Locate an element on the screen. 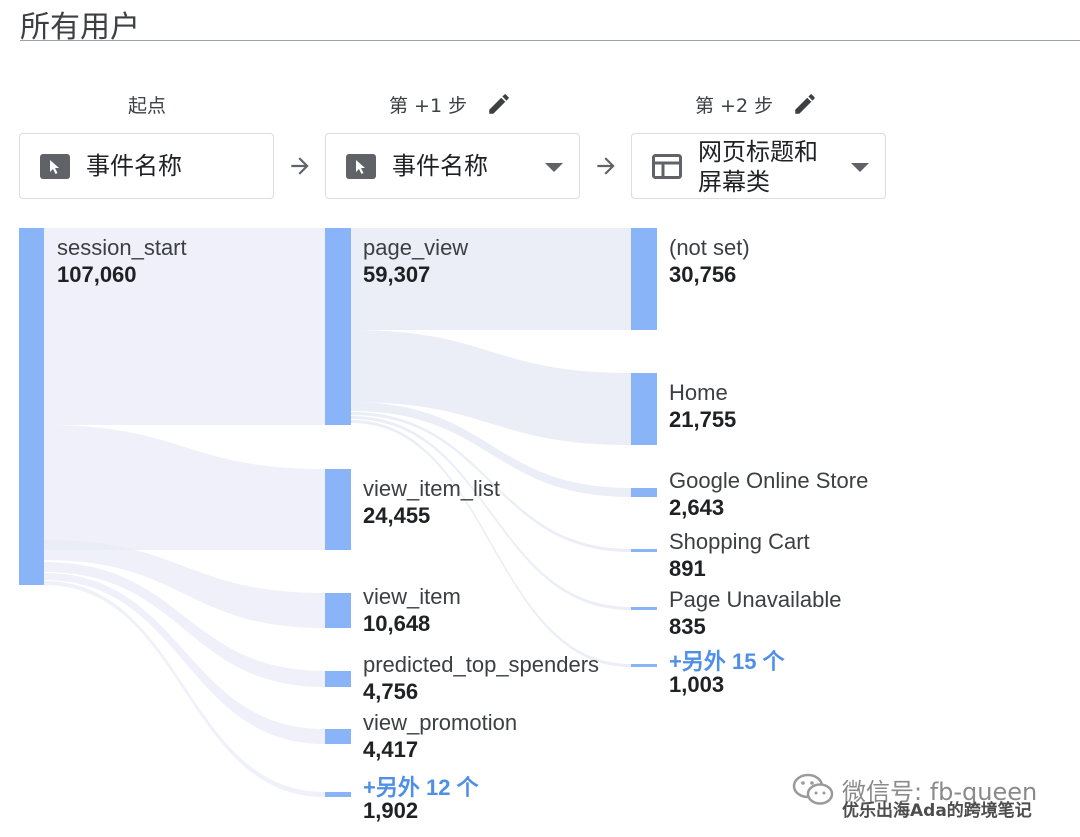 This screenshot has width=1080, height=837. node-name: predicted_top_spenders is located at coordinates (481, 664).